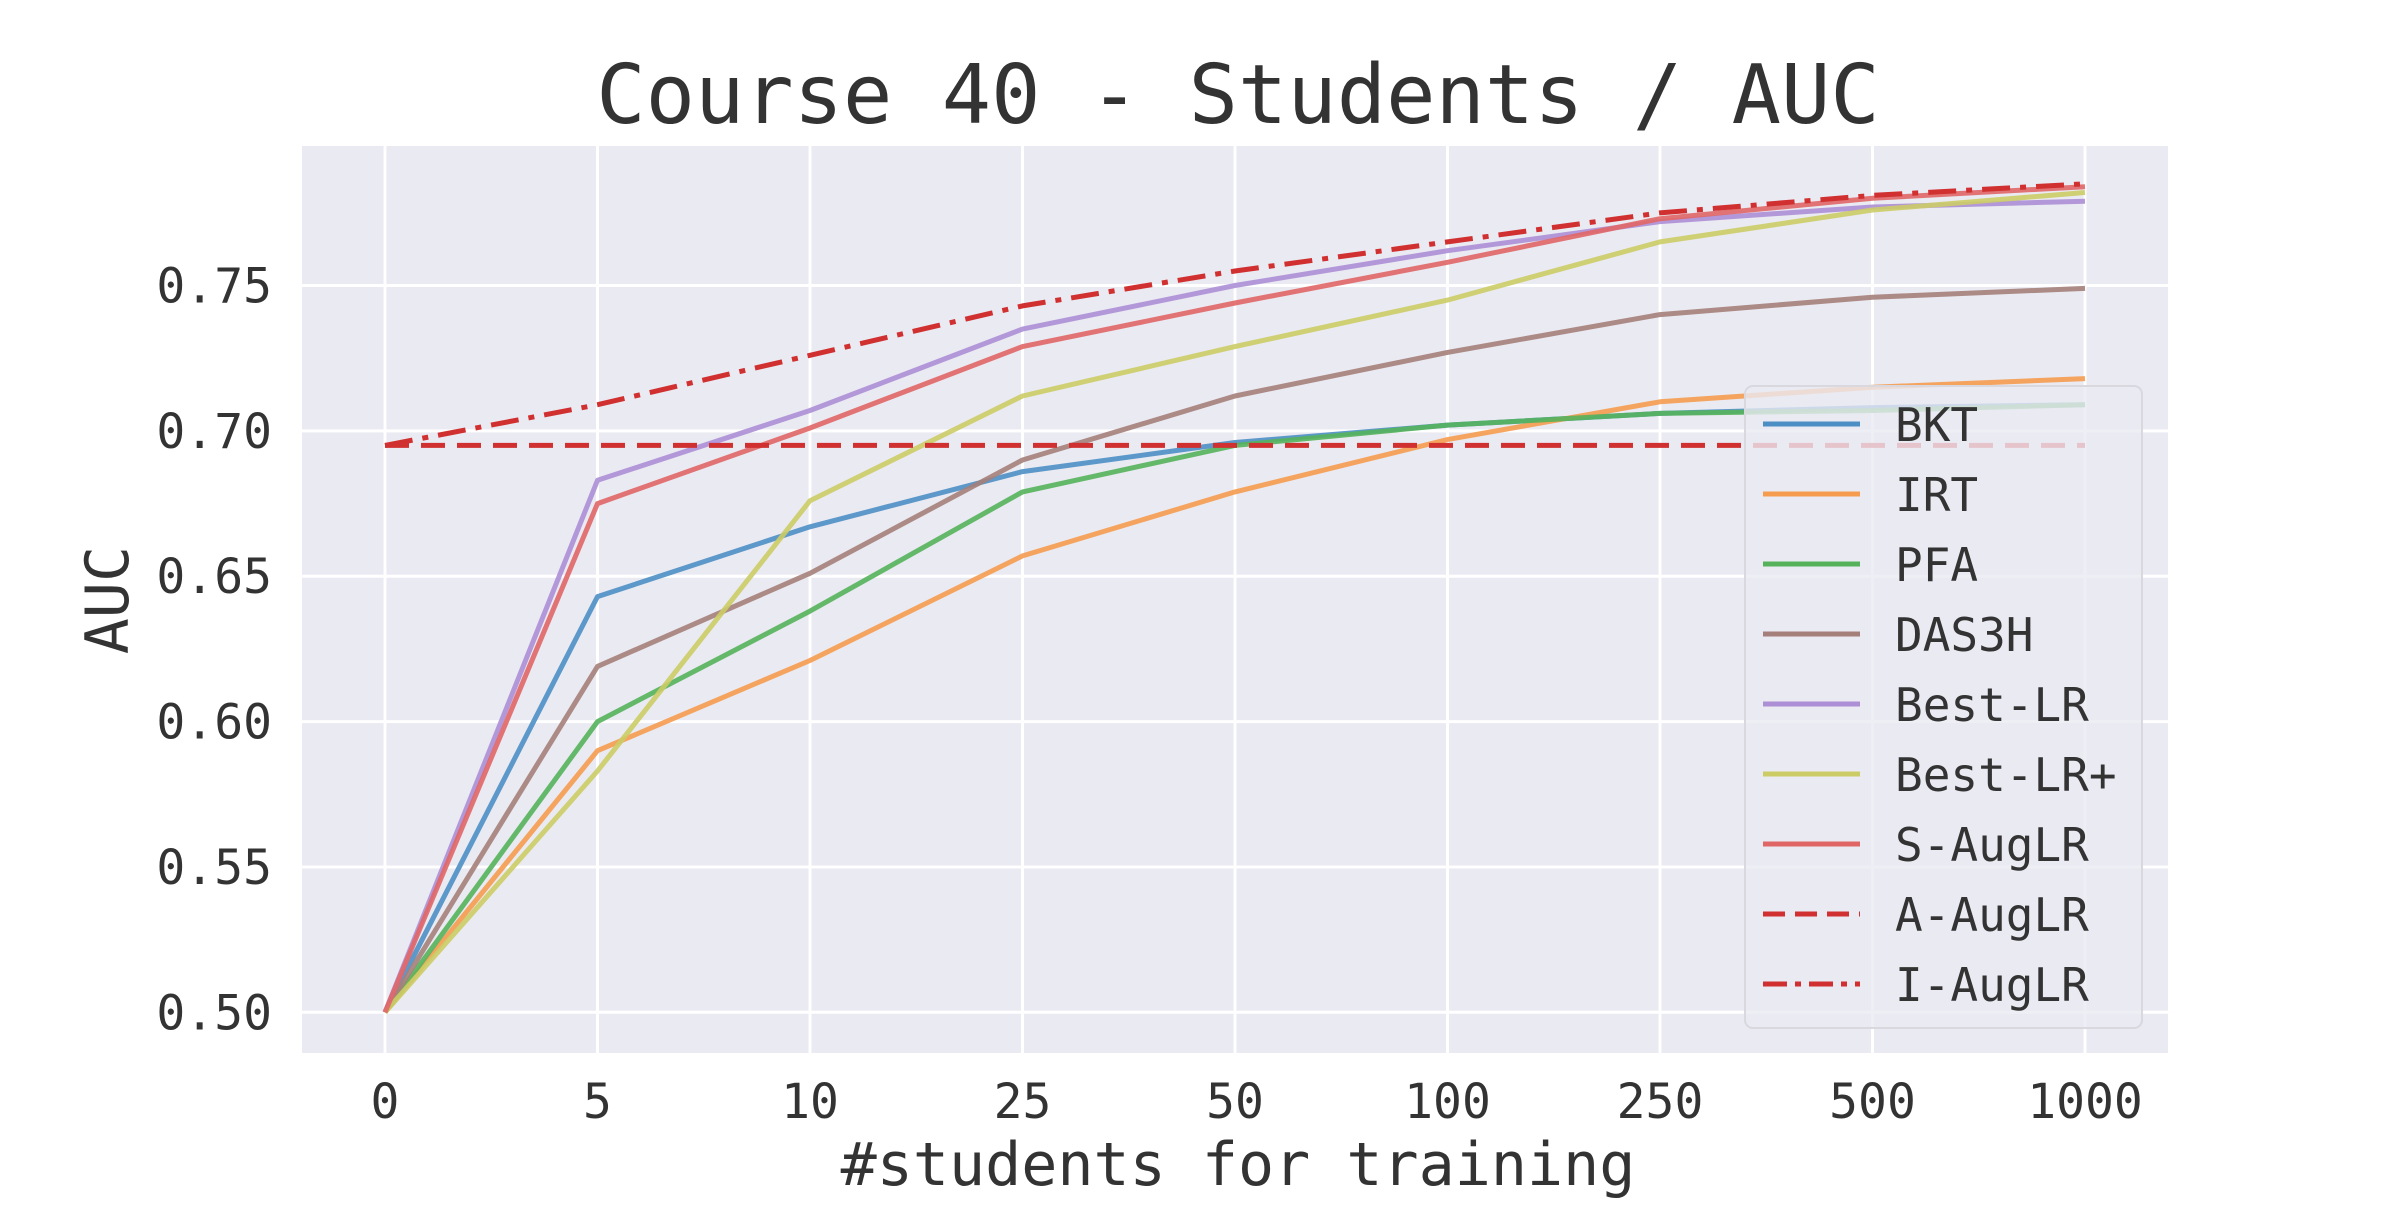 This screenshot has height=1205, width=2400. I want to click on y-tick-label: 0.70, so click(214, 432).